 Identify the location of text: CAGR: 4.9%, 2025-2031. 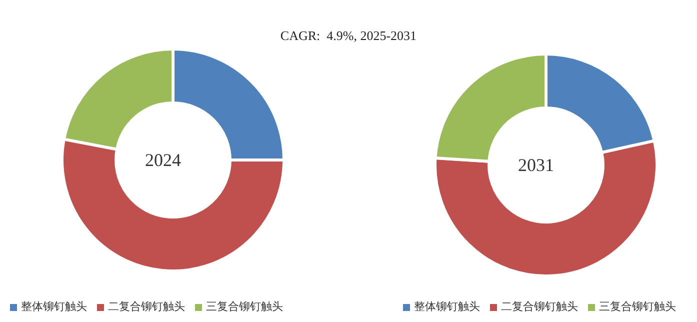
(348, 36).